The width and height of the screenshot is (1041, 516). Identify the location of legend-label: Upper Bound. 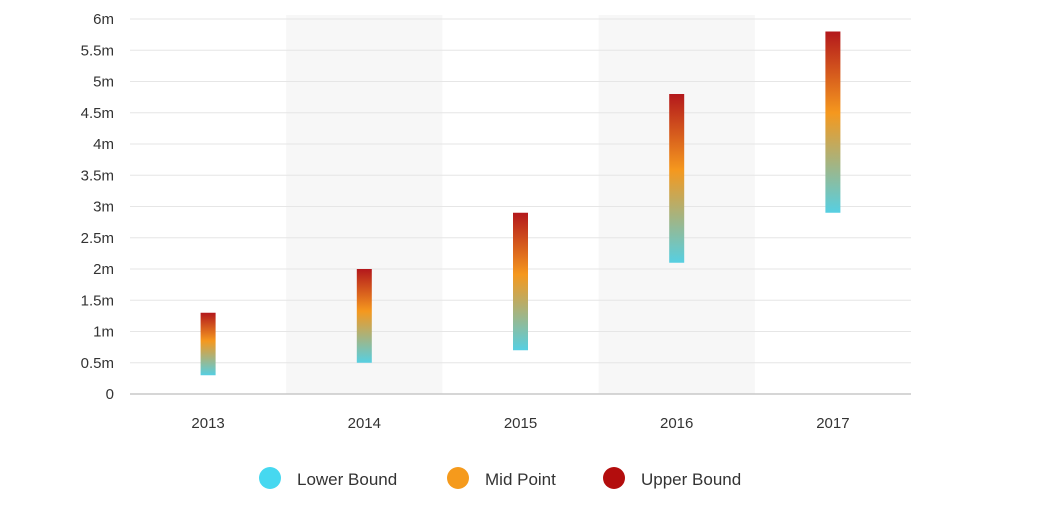
(691, 479).